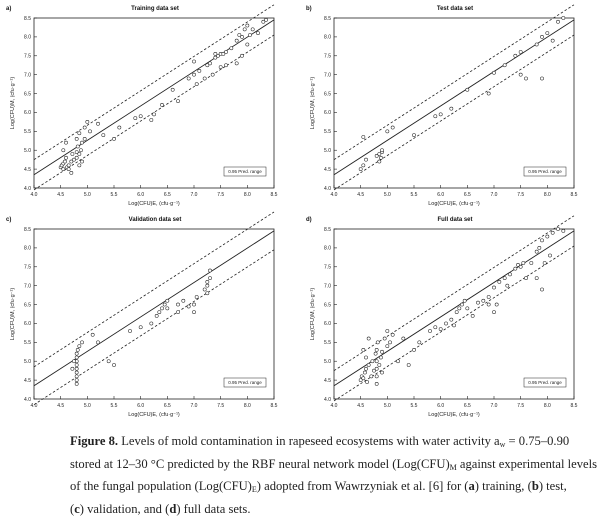  Describe the element at coordinates (154, 97) in the screenshot. I see `fit-line` at that location.